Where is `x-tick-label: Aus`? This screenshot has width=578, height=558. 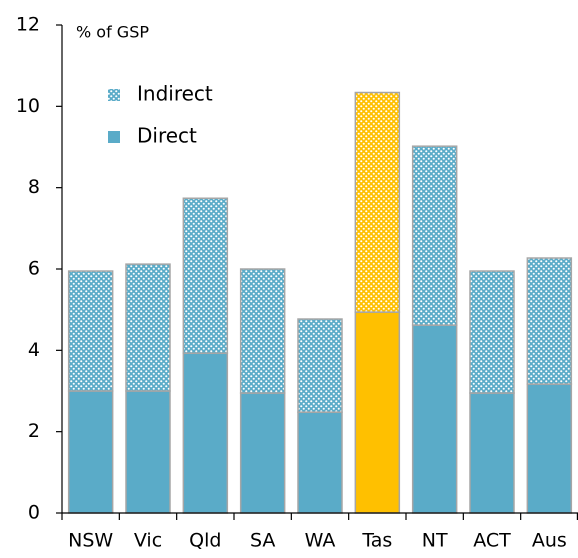 x-tick-label: Aus is located at coordinates (549, 541).